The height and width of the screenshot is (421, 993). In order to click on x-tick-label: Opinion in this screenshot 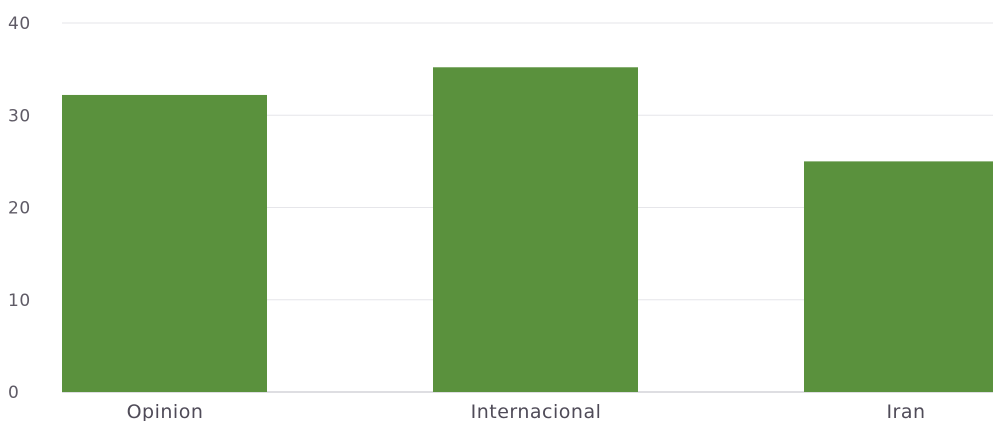, I will do `click(165, 411)`.